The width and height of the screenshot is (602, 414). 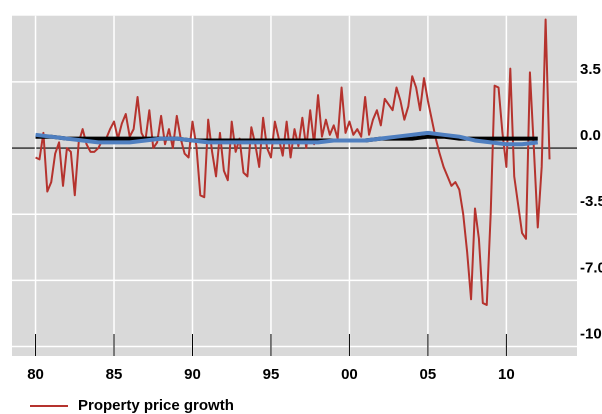 What do you see at coordinates (590, 135) in the screenshot?
I see `y-tick-label: 0.0` at bounding box center [590, 135].